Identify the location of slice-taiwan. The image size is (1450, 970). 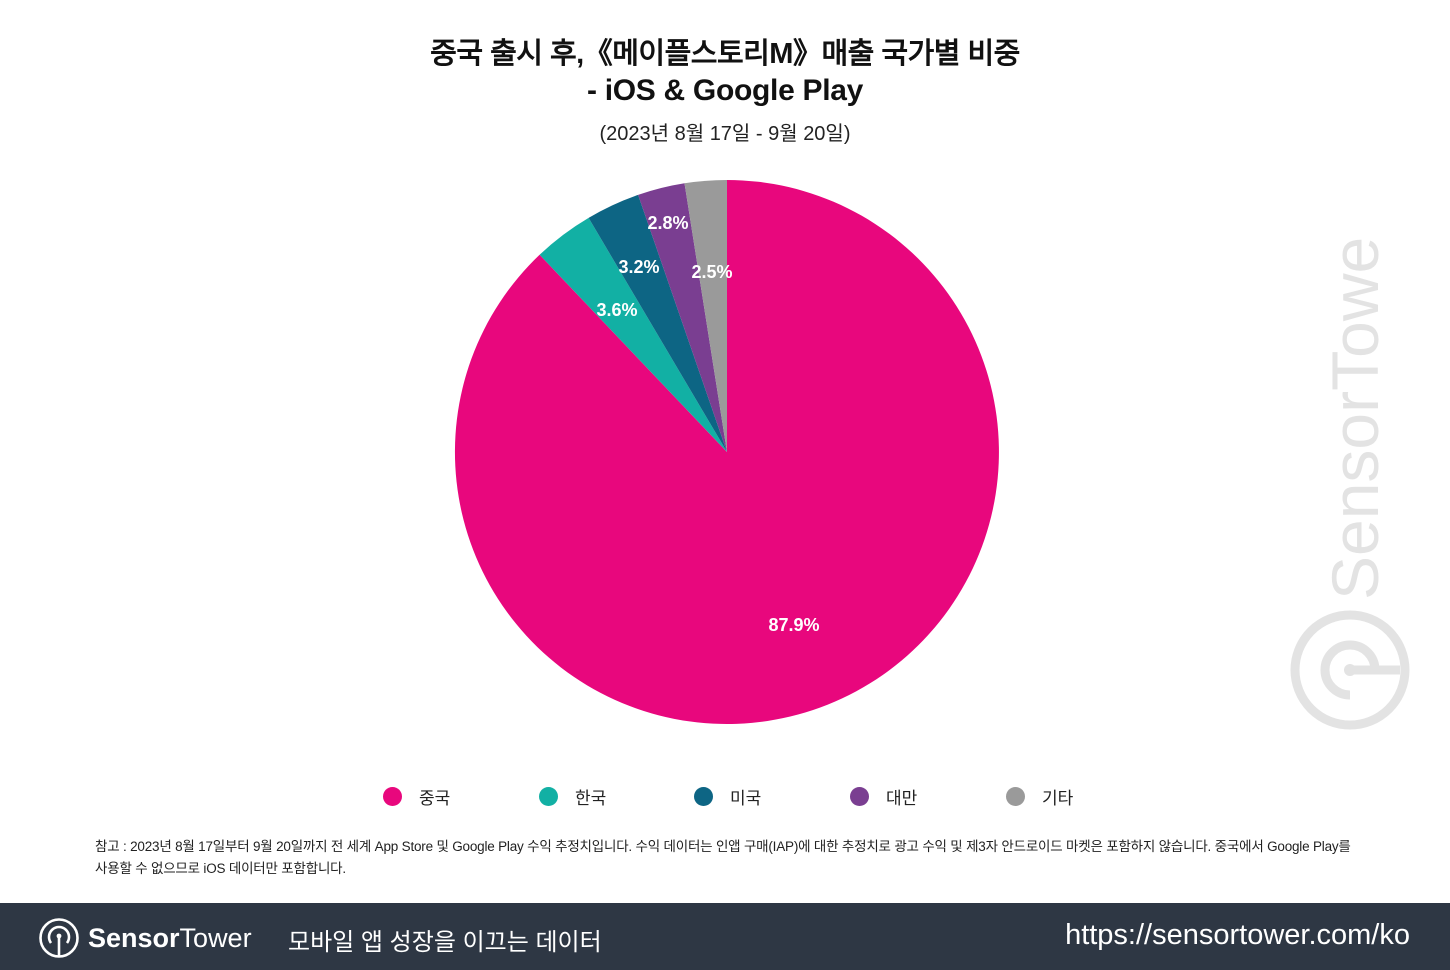
(682, 318).